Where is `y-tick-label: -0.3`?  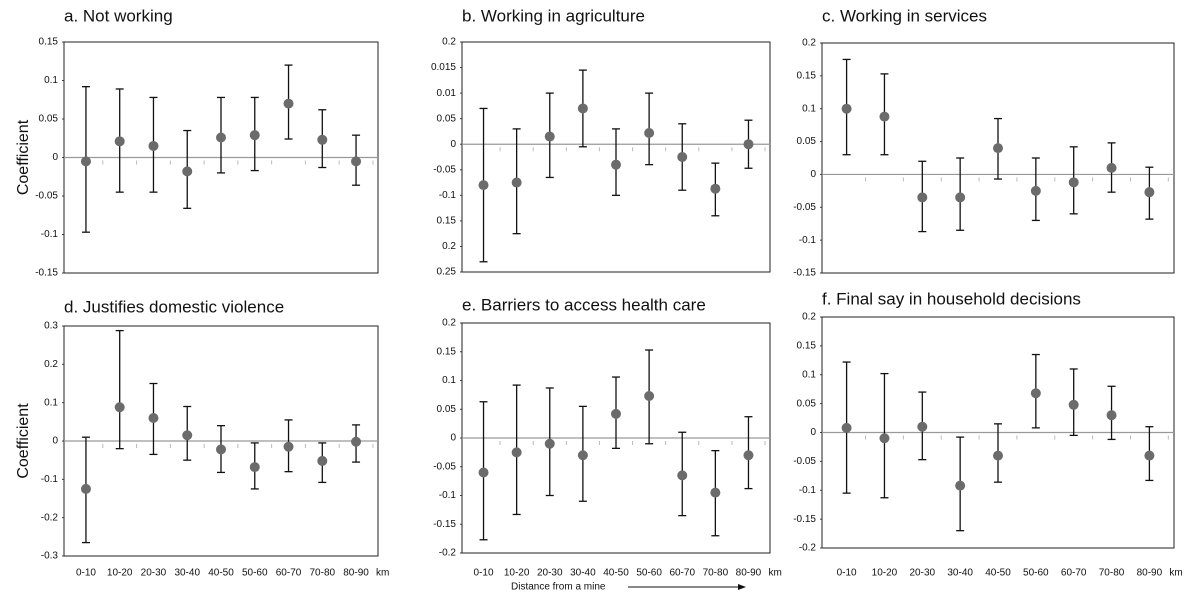 y-tick-label: -0.3 is located at coordinates (50, 556).